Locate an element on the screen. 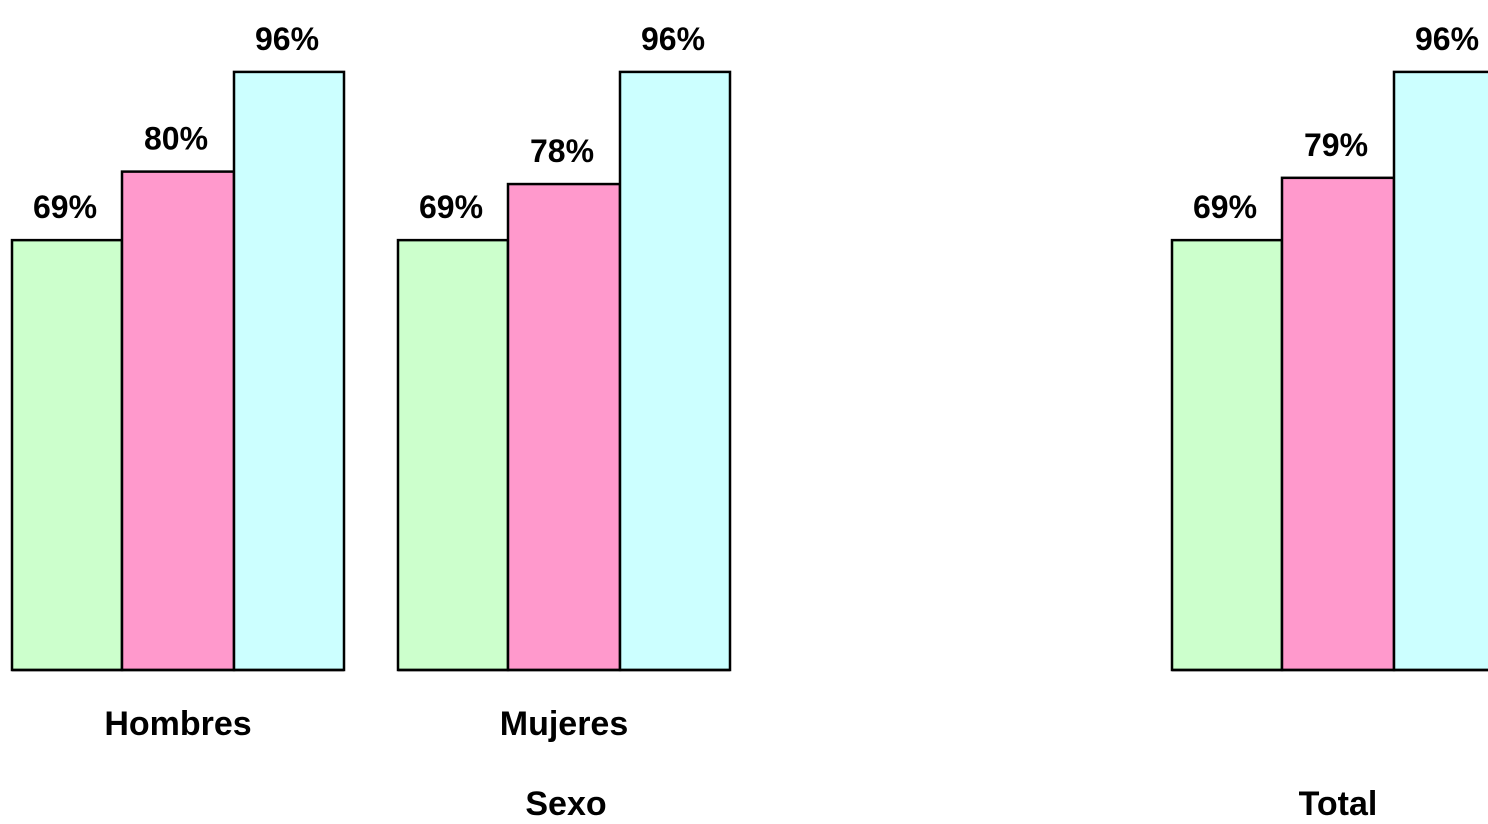 The width and height of the screenshot is (1488, 824). category-label: Hombres is located at coordinates (177, 724).